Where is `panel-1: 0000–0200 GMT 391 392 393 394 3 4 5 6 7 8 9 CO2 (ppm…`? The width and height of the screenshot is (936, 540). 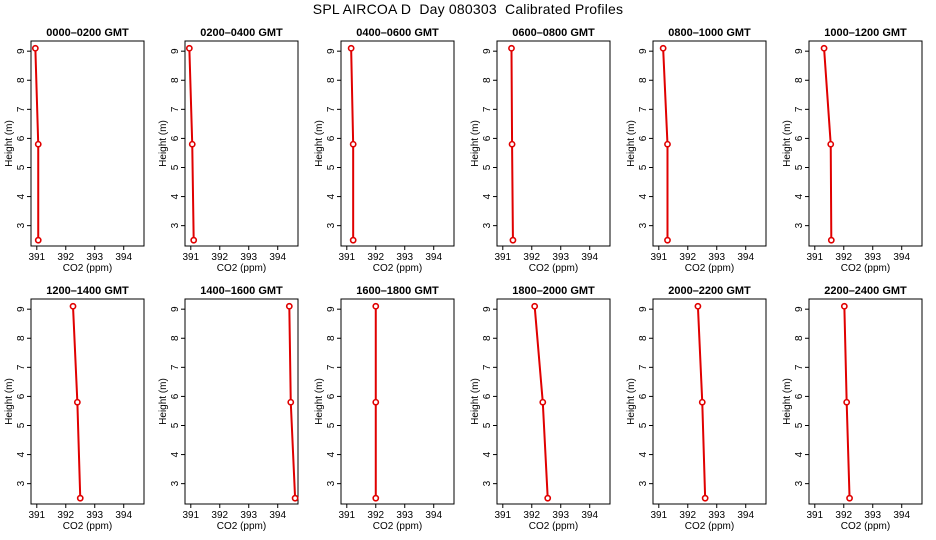
panel-1: 0000–0200 GMT 391 392 393 394 3 4 5 6 7 8 9 CO2 (ppm… is located at coordinates (74, 150).